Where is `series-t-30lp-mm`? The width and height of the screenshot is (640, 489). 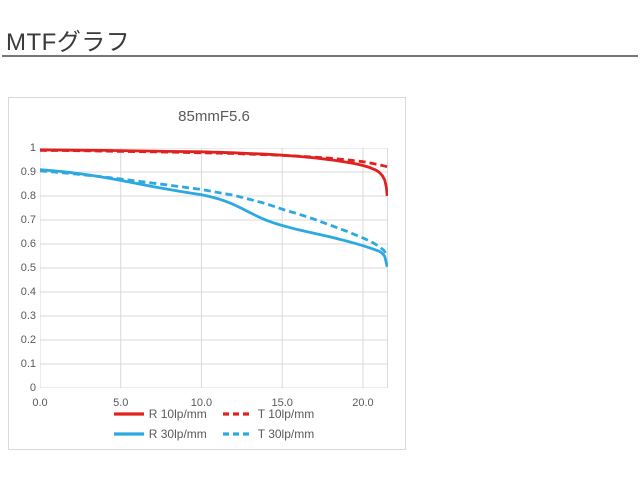
series-t-30lp-mm is located at coordinates (214, 213).